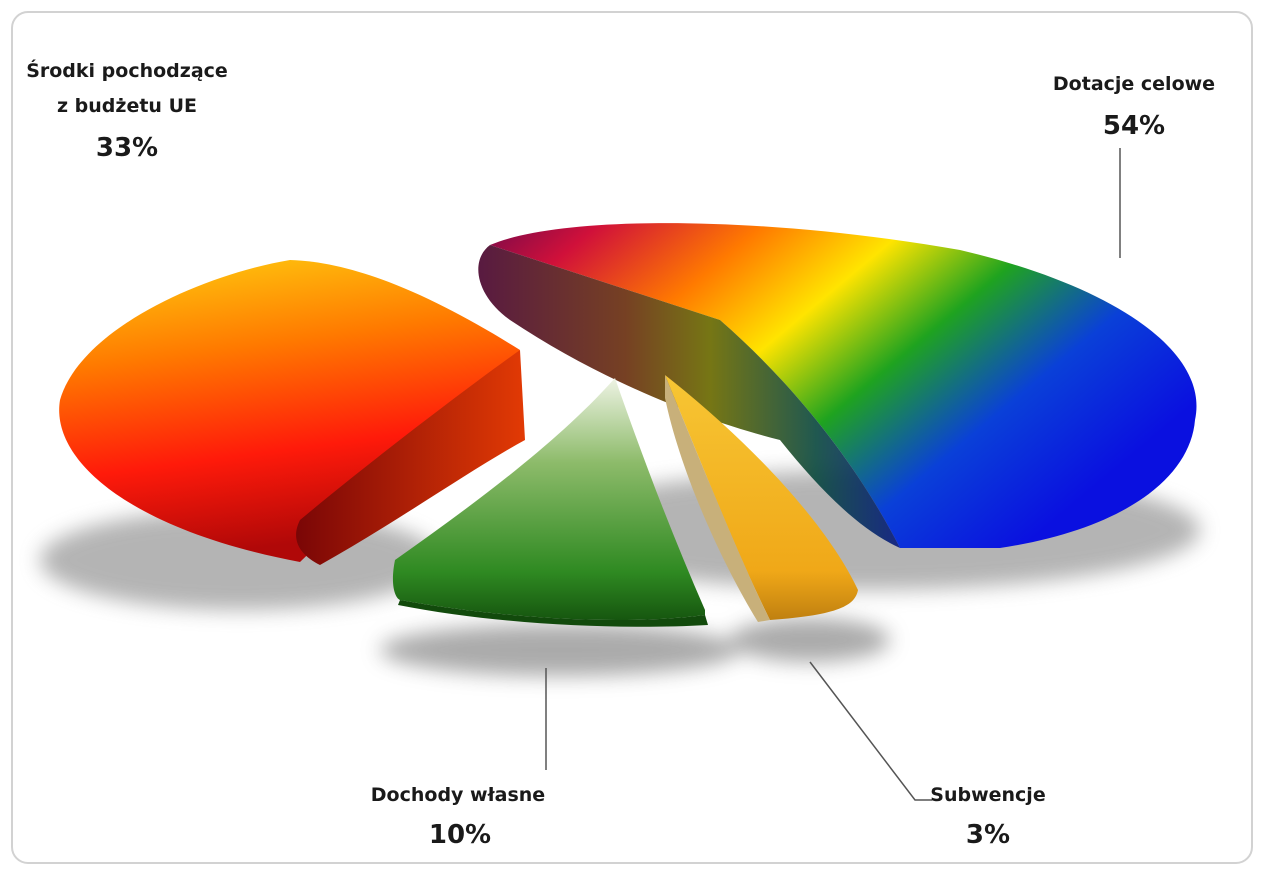 The height and width of the screenshot is (875, 1264). I want to click on label-name-line: Subwencje, so click(987, 795).